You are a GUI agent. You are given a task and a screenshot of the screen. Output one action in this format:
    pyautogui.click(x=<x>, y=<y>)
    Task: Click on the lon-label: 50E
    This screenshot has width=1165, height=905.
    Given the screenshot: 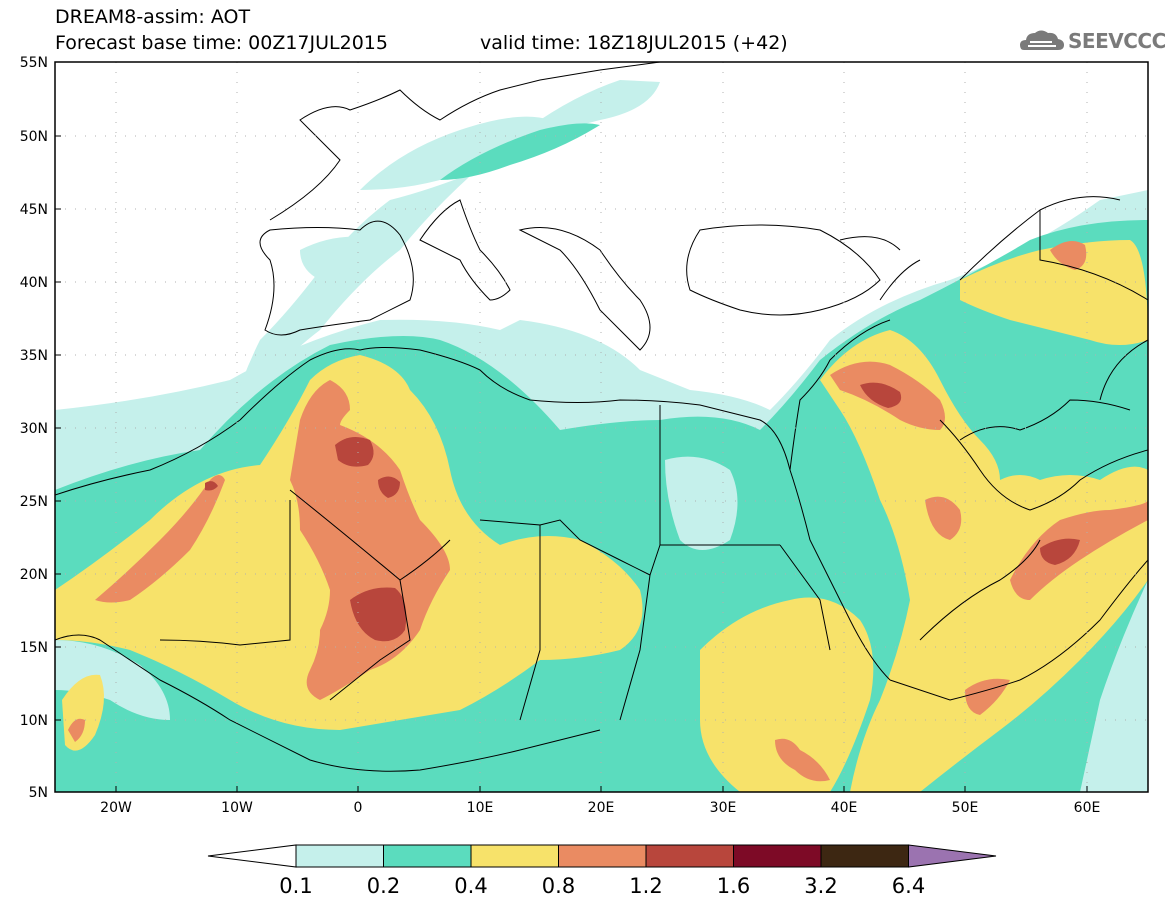 What is the action you would take?
    pyautogui.click(x=965, y=808)
    